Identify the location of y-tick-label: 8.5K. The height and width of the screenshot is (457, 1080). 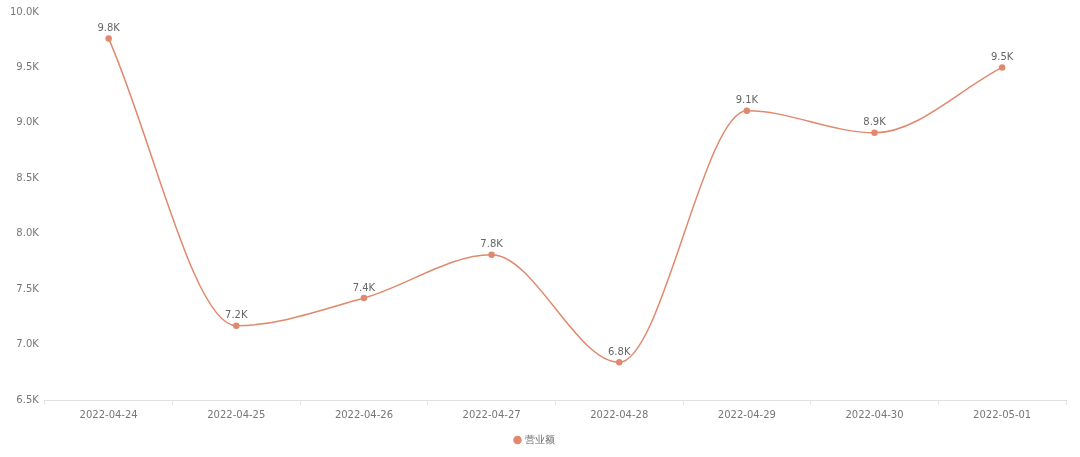
(28, 177).